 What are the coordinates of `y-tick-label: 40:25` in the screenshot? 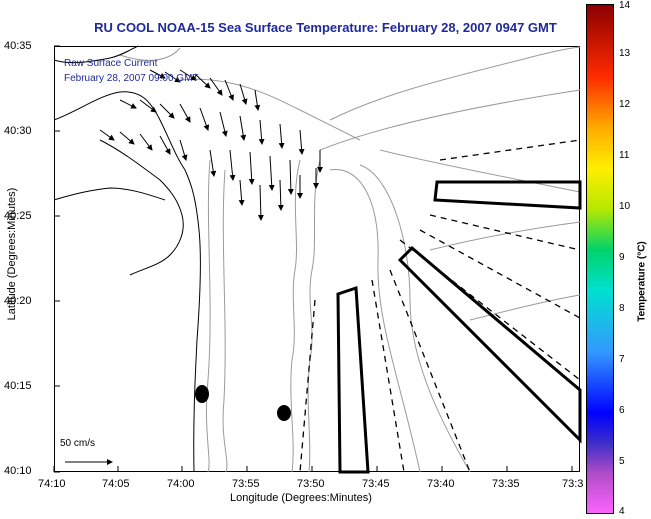 It's located at (18, 216).